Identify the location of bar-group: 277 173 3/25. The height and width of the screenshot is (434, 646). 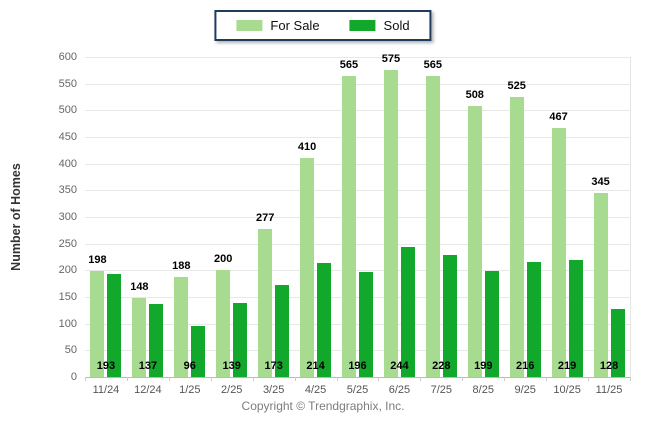
(274, 226).